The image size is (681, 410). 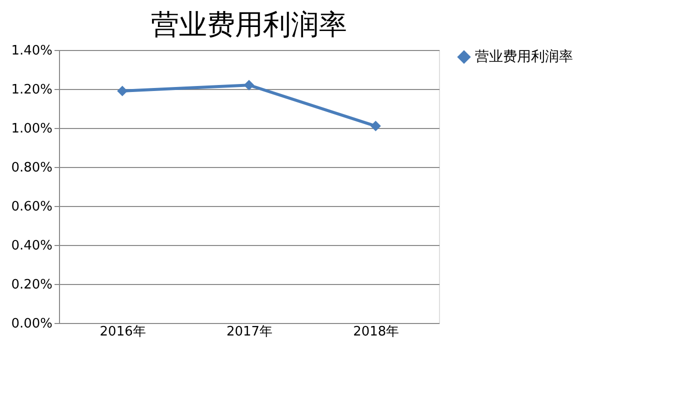 I want to click on y-tick-label: 0.60%, so click(x=31, y=207).